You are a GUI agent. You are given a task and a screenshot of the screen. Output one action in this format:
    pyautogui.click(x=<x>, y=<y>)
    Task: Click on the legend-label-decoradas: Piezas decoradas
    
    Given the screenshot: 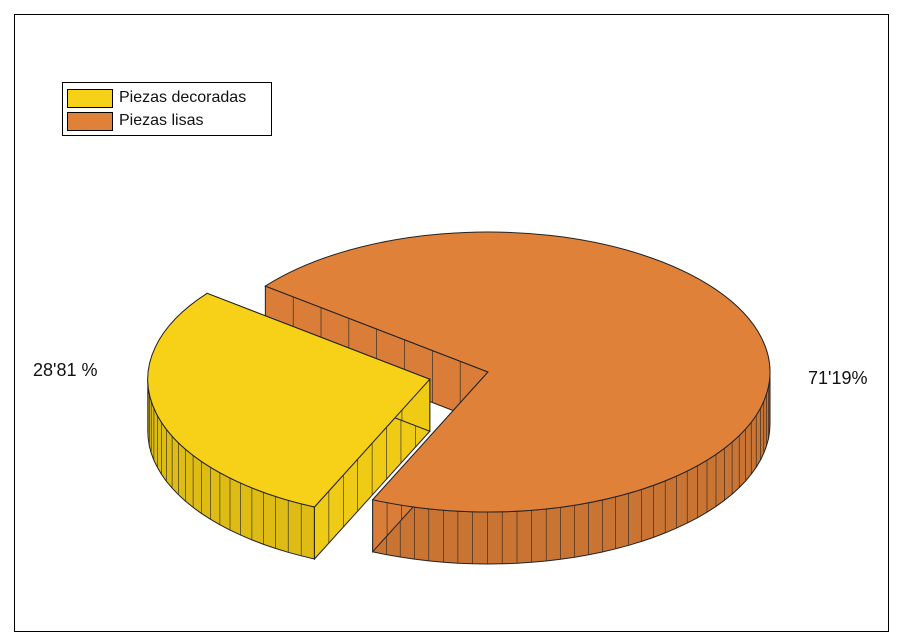 What is the action you would take?
    pyautogui.click(x=183, y=97)
    